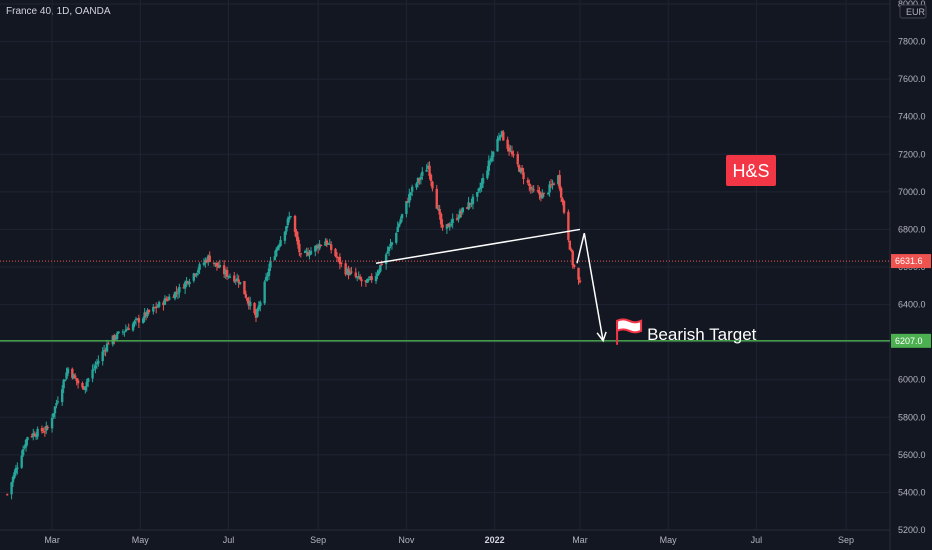 The height and width of the screenshot is (550, 932). What do you see at coordinates (478, 246) in the screenshot?
I see `neckline` at bounding box center [478, 246].